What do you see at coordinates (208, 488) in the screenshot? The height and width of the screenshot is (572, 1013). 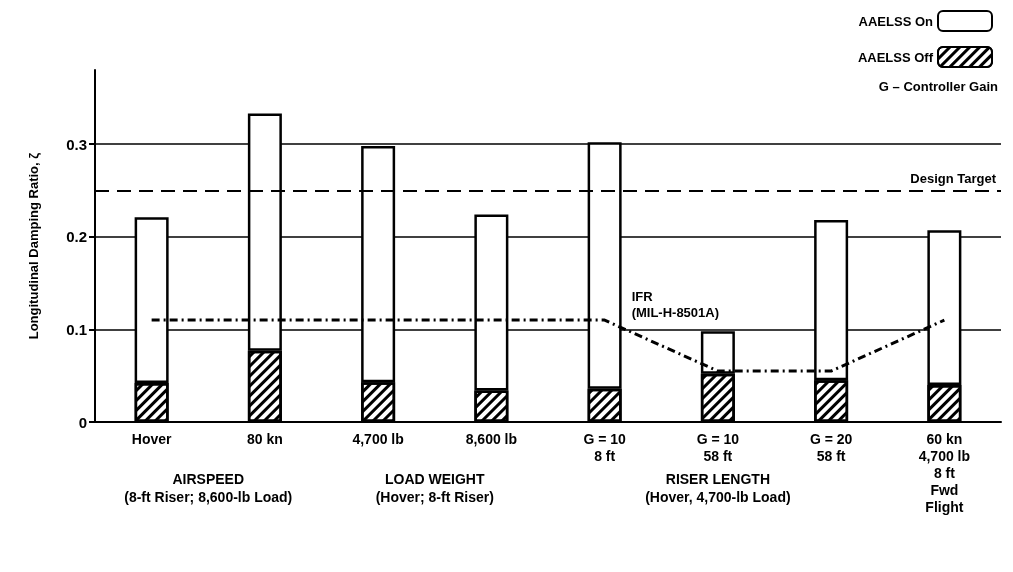 I see `text: AIRSPEED (8-ft Riser; 8,600-lb Load)` at bounding box center [208, 488].